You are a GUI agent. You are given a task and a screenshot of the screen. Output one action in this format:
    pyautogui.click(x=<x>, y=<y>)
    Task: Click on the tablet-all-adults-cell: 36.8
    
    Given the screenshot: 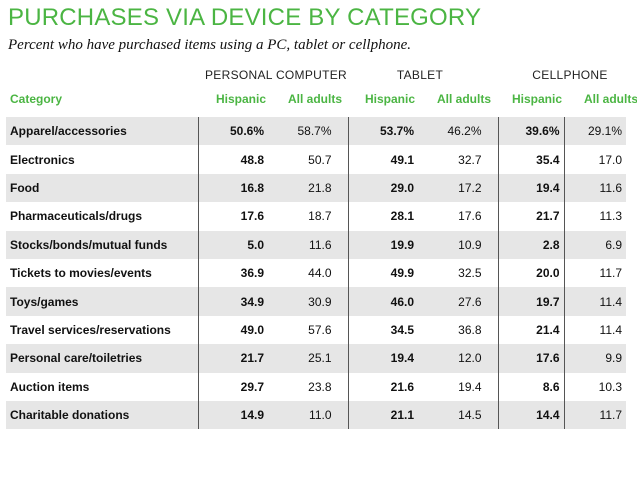 What is the action you would take?
    pyautogui.click(x=470, y=329)
    